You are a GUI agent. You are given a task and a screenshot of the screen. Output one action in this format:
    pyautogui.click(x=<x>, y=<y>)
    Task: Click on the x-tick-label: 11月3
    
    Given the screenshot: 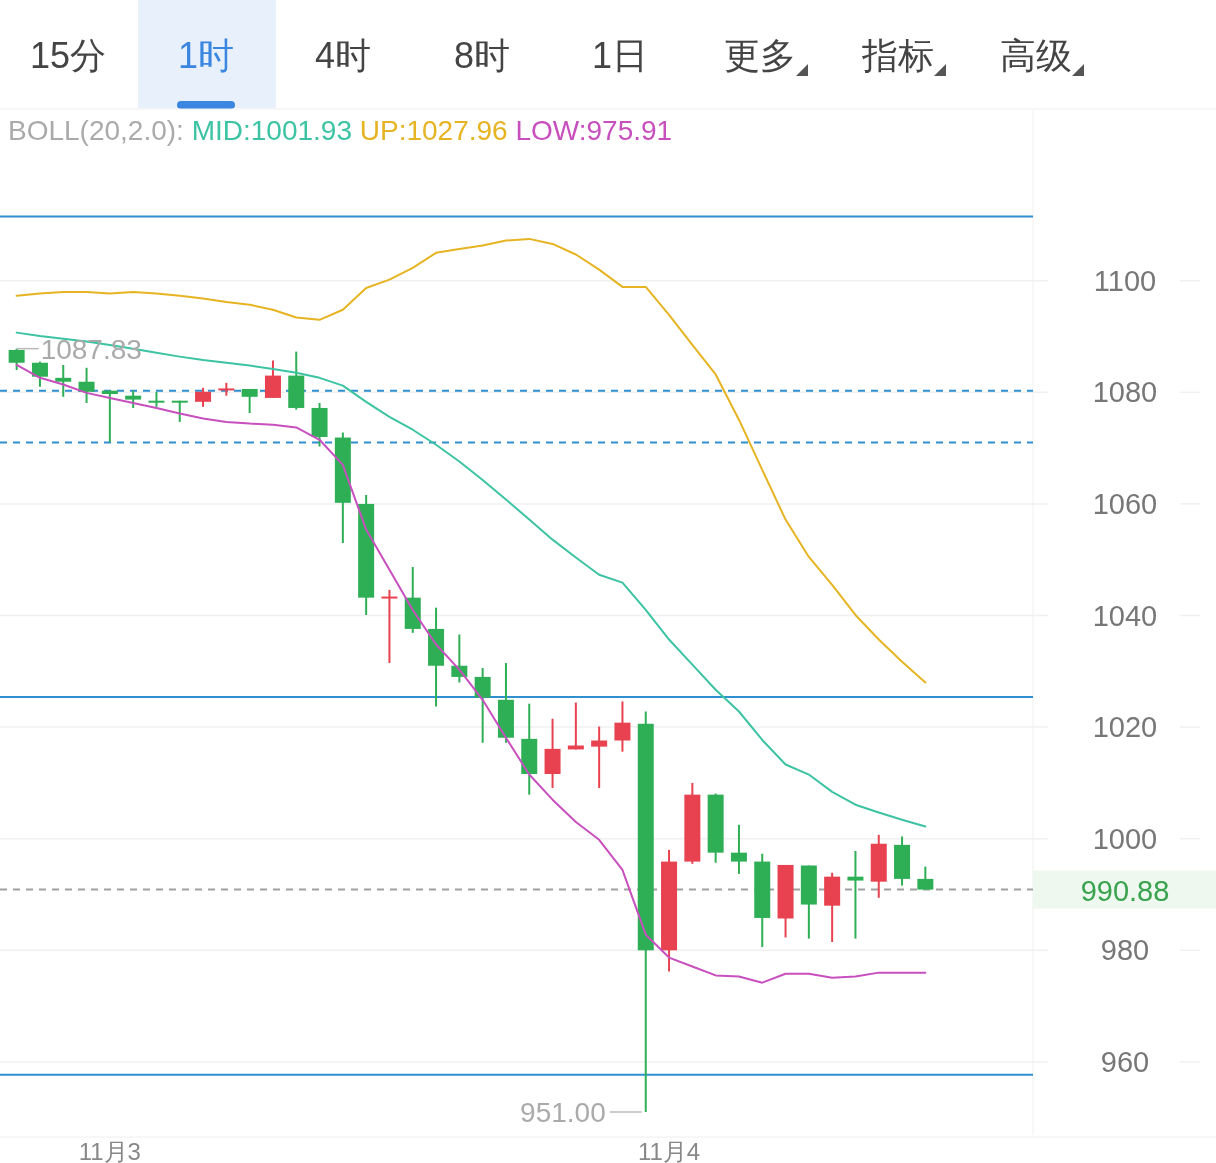 What is the action you would take?
    pyautogui.click(x=109, y=1150)
    